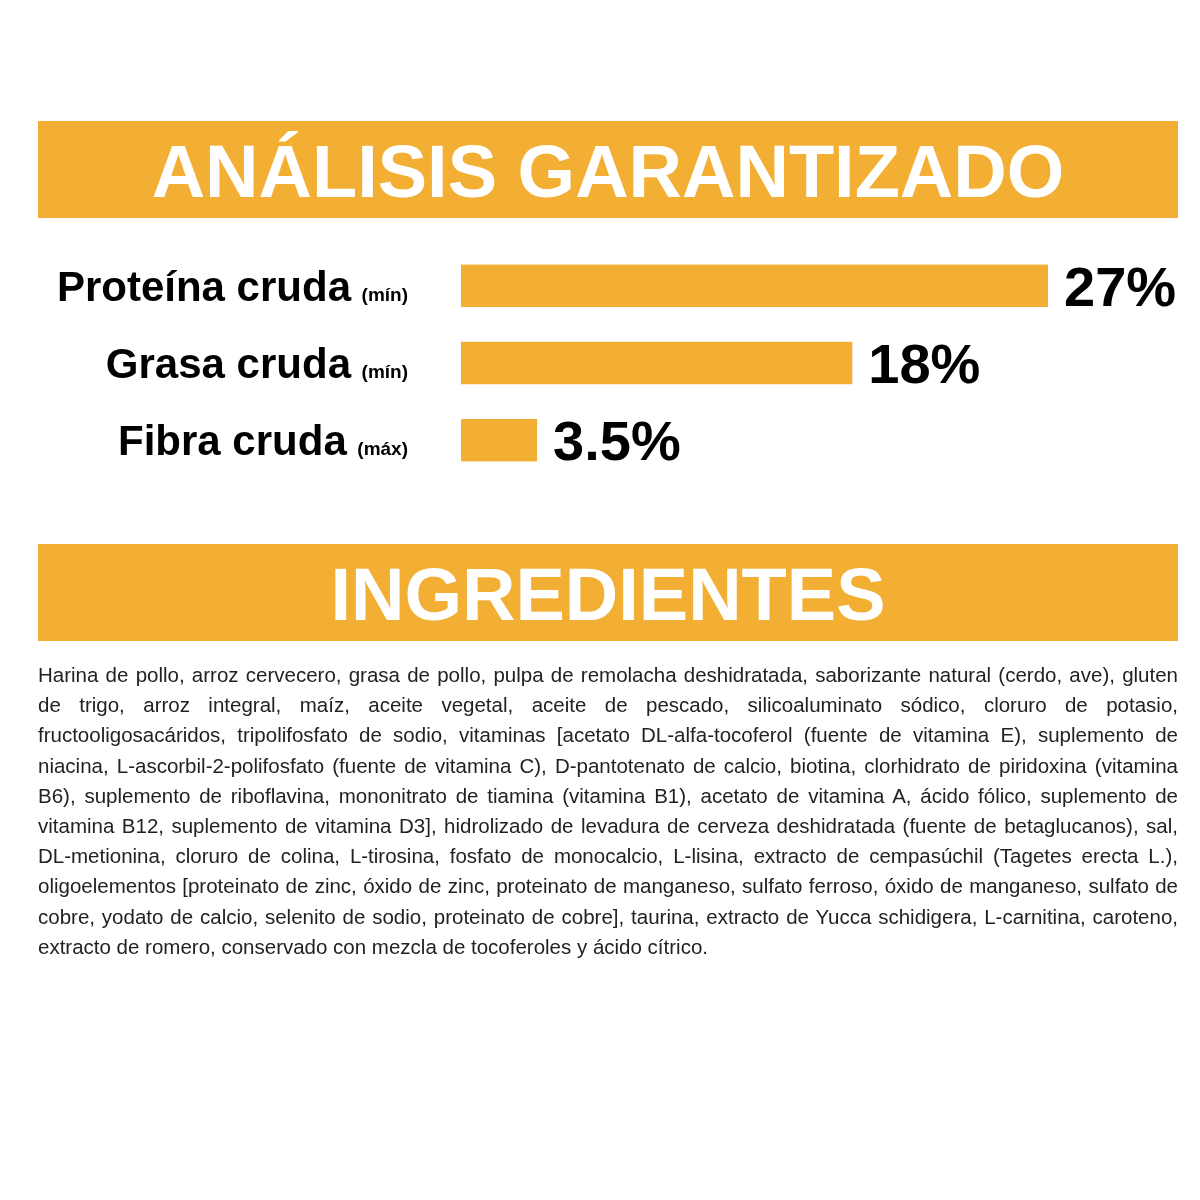 The image size is (1200, 1200). Describe the element at coordinates (232, 286) in the screenshot. I see `y-tick-label: Proteína cruda (mín)` at that location.